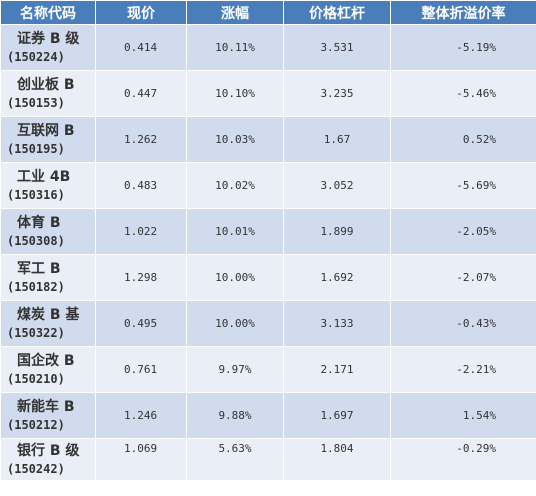  I want to click on fund-code: (150242), so click(36, 469).